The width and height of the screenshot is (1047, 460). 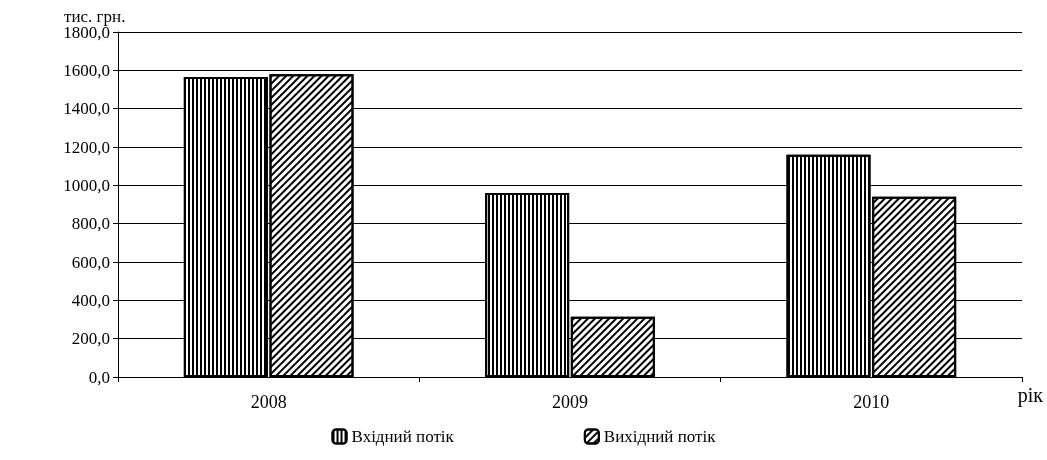 What do you see at coordinates (660, 436) in the screenshot?
I see `legend-label: Вихідний потік` at bounding box center [660, 436].